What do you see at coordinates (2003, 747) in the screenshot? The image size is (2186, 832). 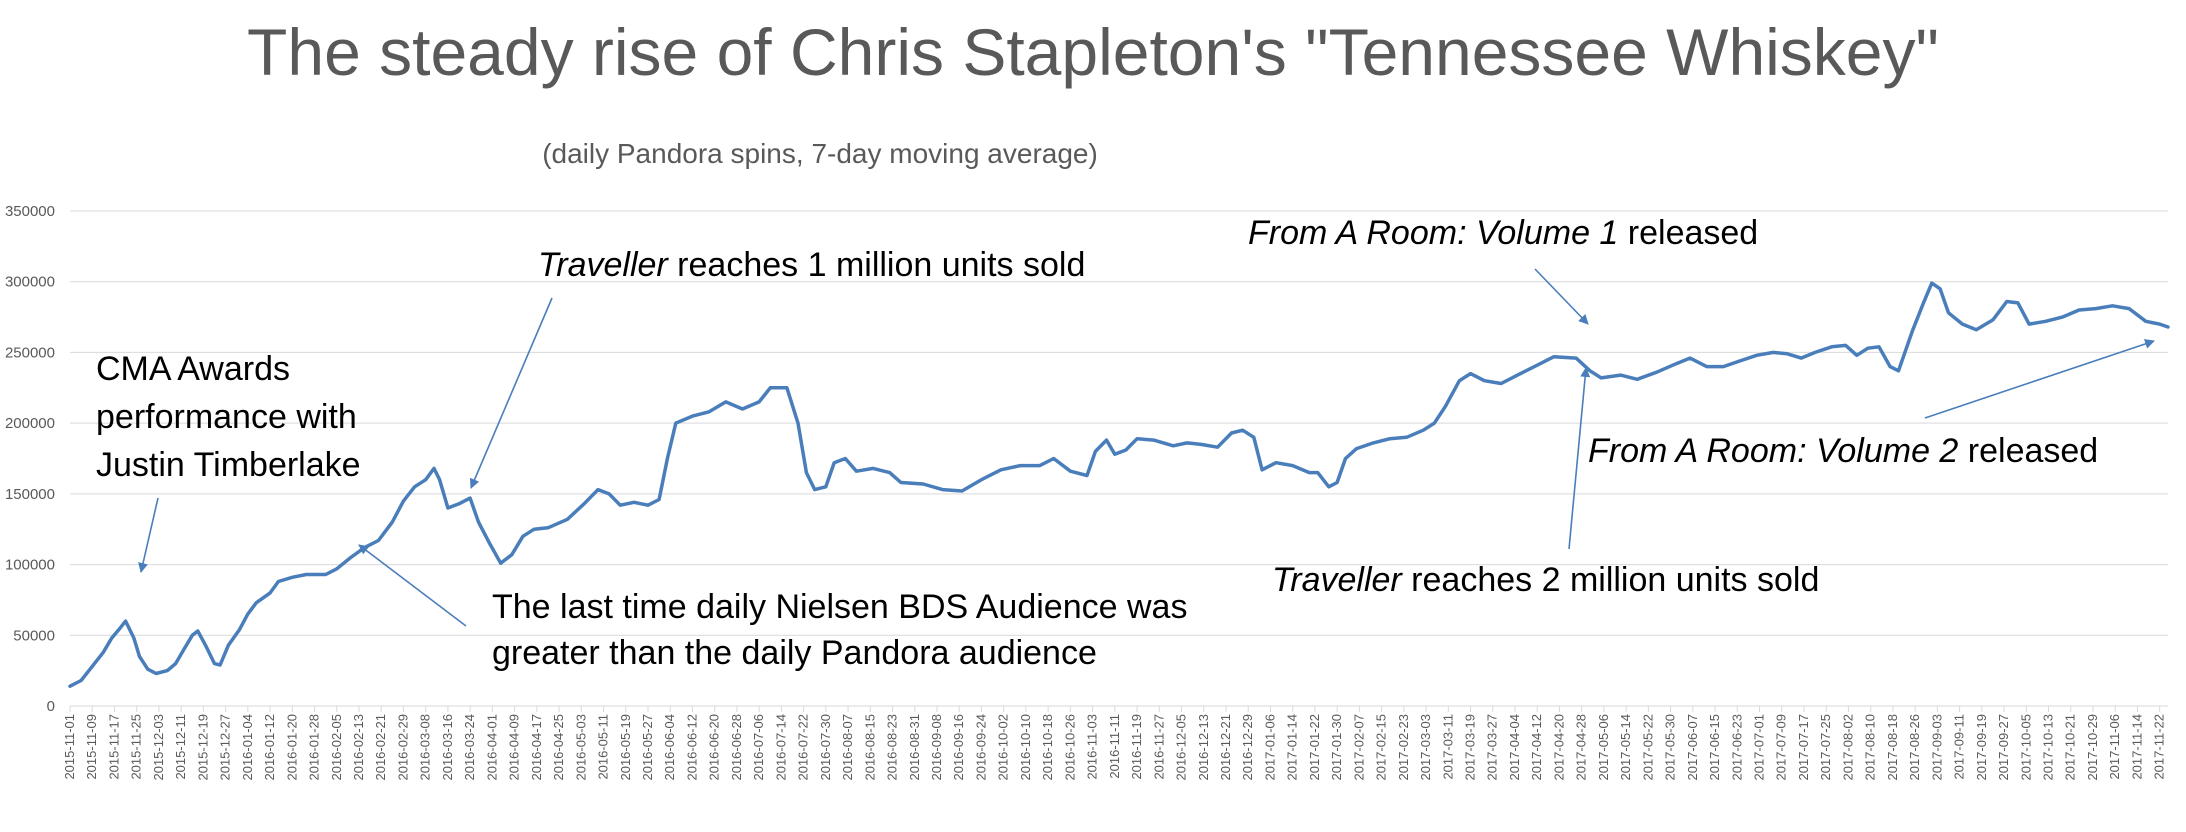 I see `x-tick-label: 2017-09-27` at bounding box center [2003, 747].